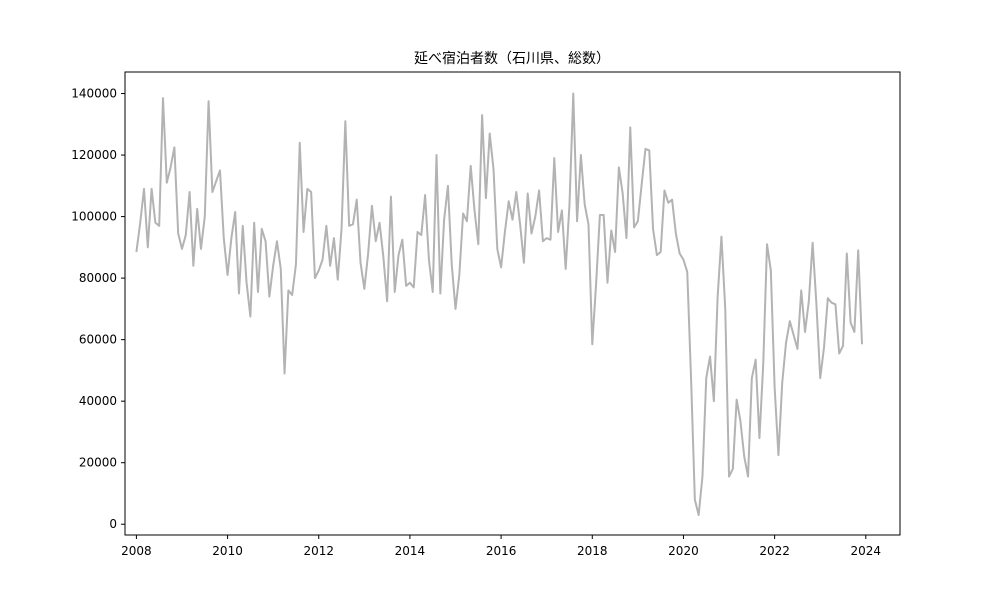  Describe the element at coordinates (318, 551) in the screenshot. I see `x-tick-label: 2012` at that location.